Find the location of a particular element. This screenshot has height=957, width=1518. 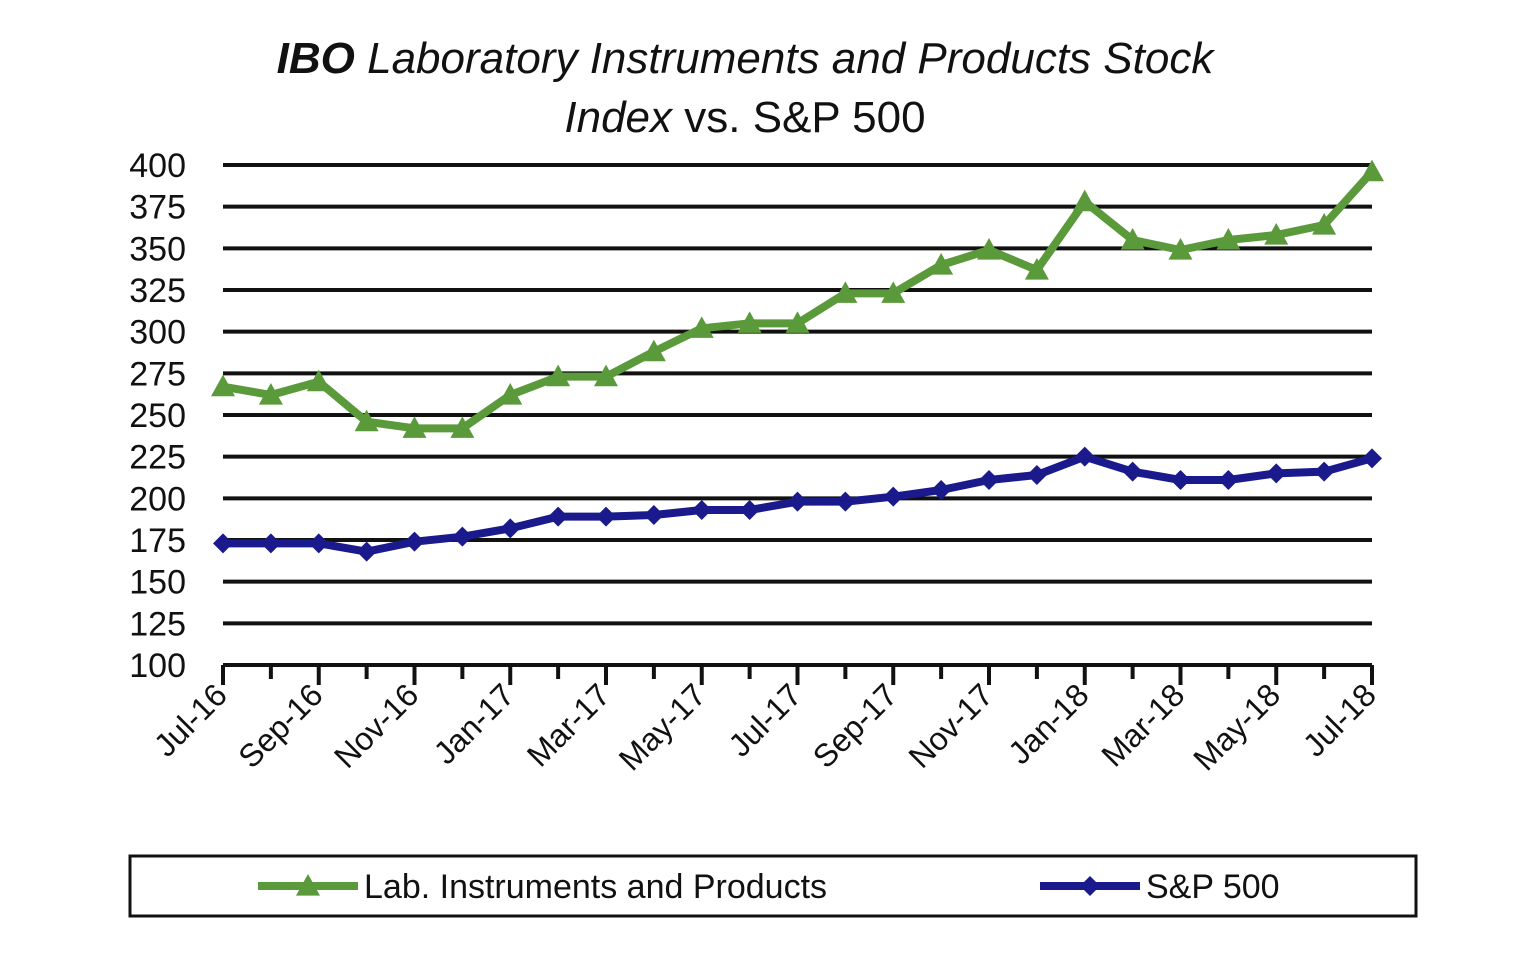

legend: Lab. Instruments and Products S&P 500 is located at coordinates (773, 886).